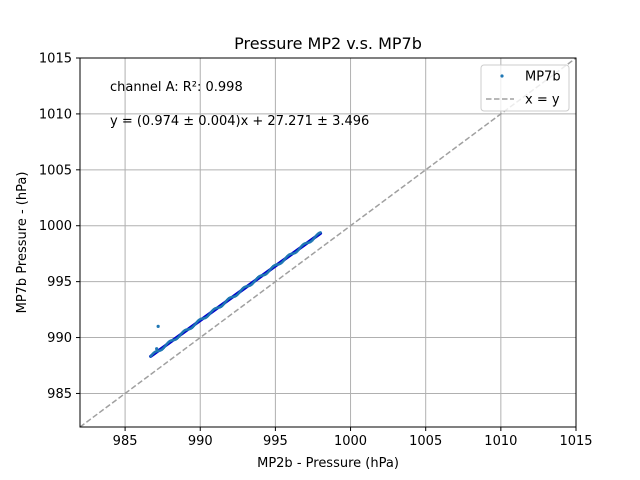 Image resolution: width=640 pixels, height=480 pixels. I want to click on y-tick-label: 985, so click(59, 394).